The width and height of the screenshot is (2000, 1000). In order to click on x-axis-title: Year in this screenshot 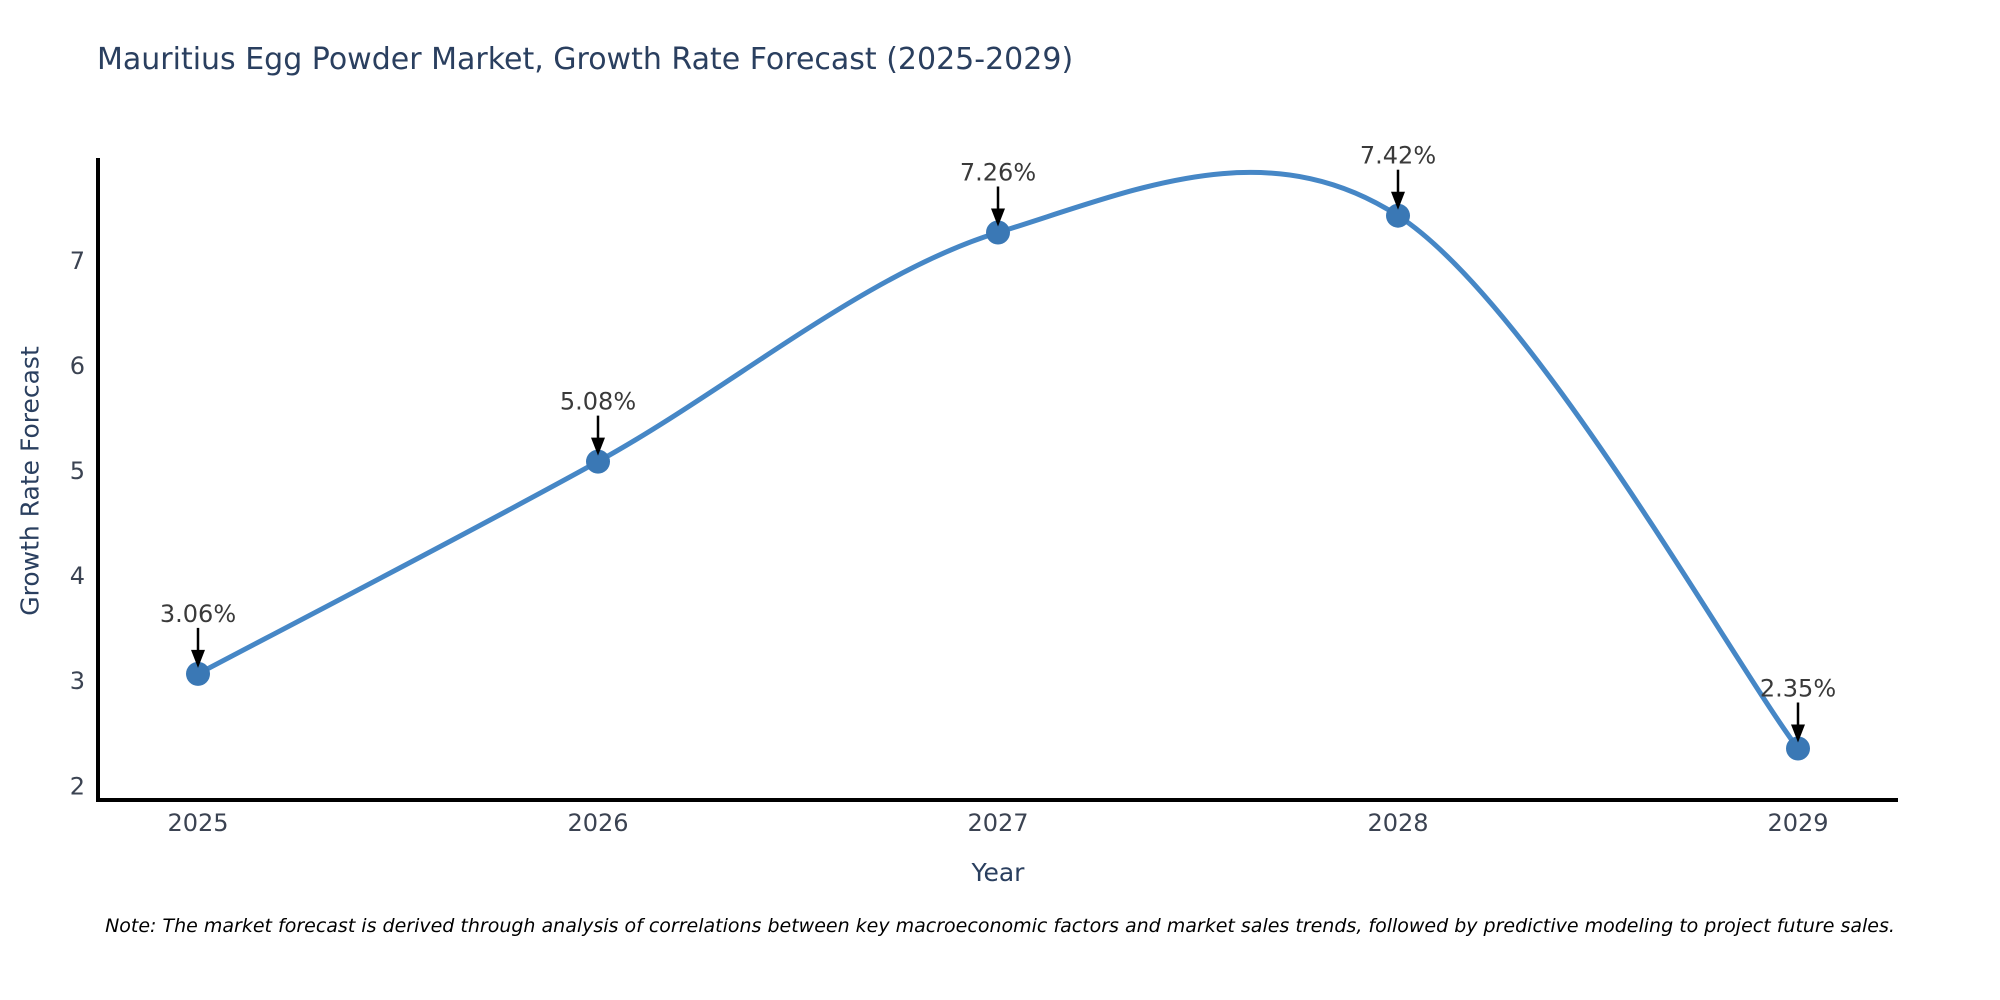, I will do `click(998, 872)`.